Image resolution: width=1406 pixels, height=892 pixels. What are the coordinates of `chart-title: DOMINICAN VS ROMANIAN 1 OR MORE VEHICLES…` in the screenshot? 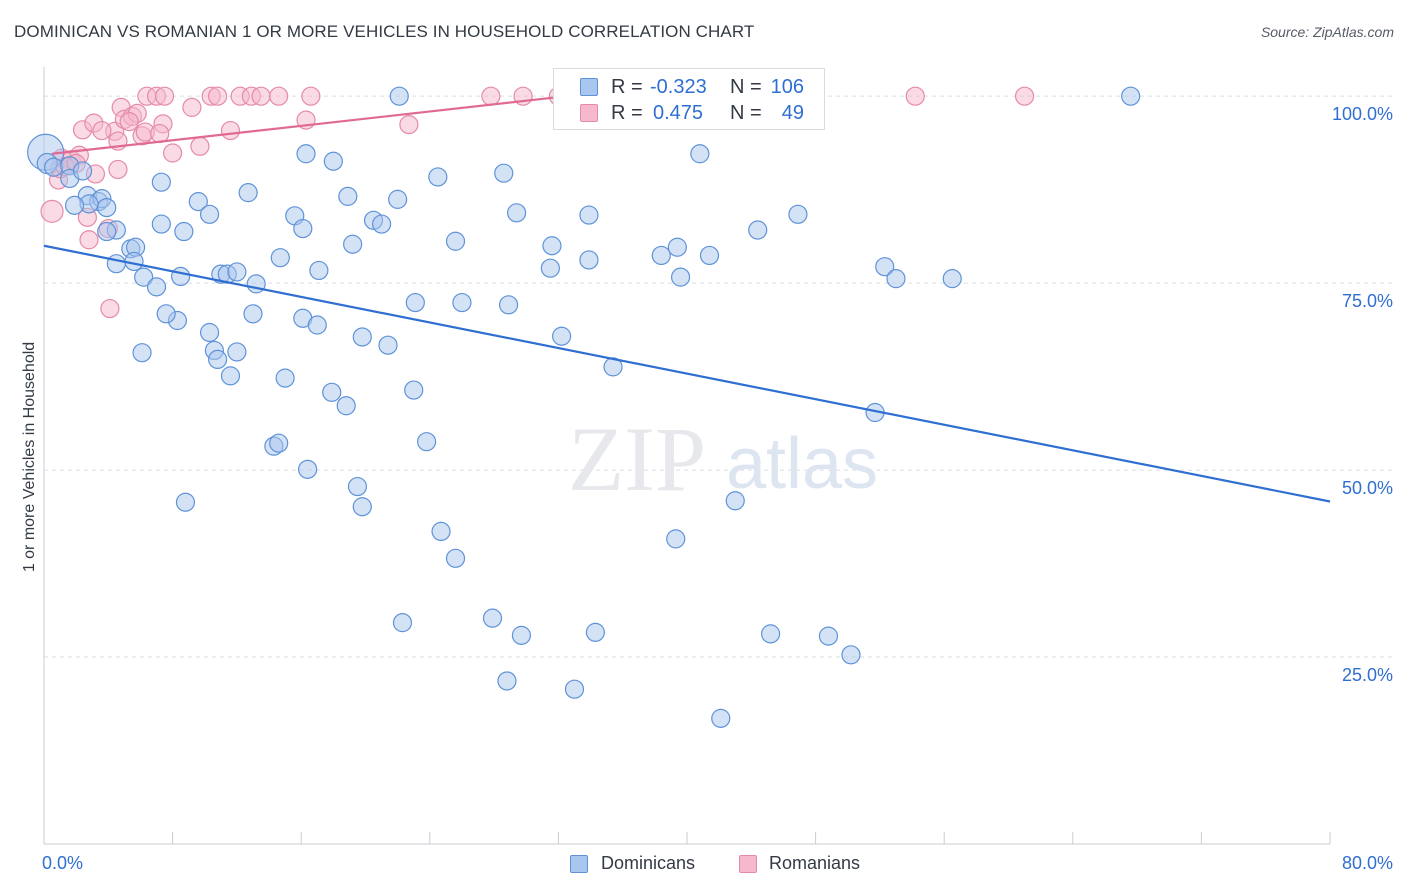 It's located at (384, 31).